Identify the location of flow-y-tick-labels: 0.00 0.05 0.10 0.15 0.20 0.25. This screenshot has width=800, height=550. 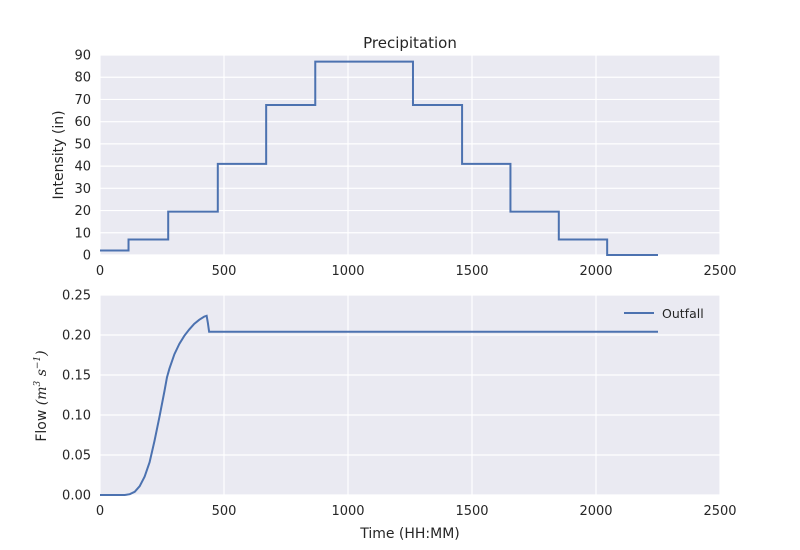
(76, 396).